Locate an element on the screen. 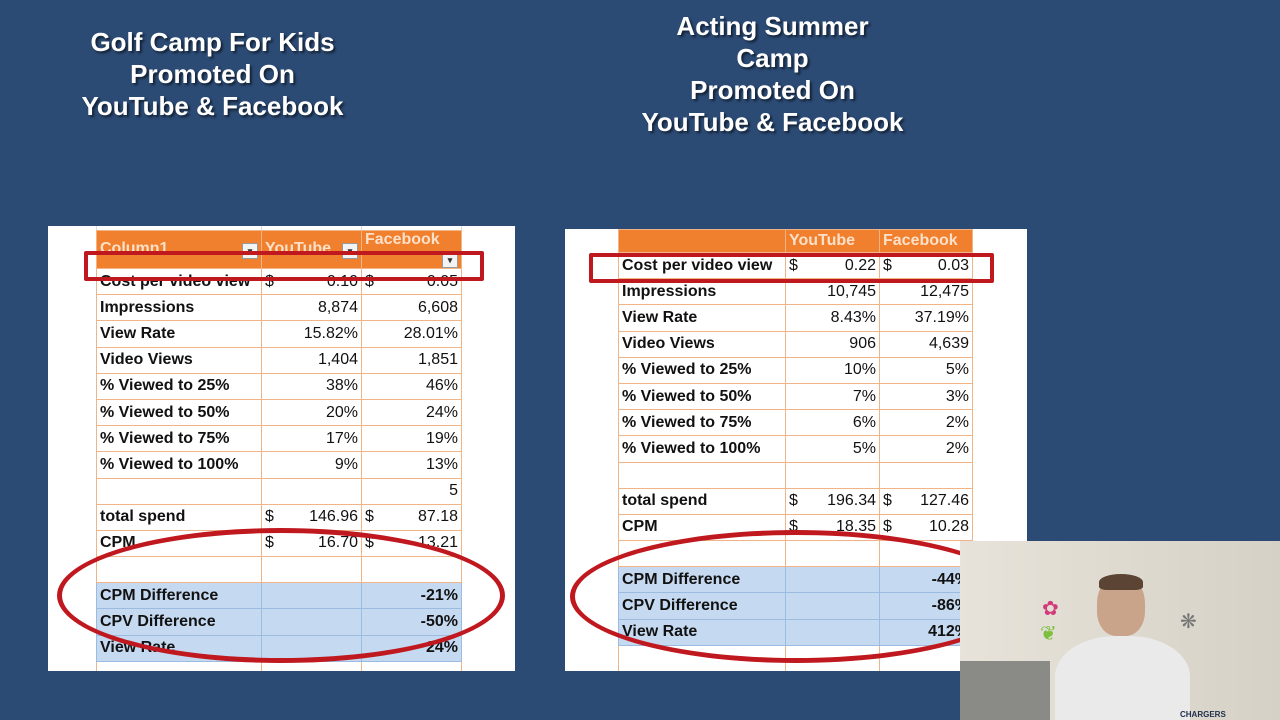  cell-value: 8,874 is located at coordinates (337, 307).